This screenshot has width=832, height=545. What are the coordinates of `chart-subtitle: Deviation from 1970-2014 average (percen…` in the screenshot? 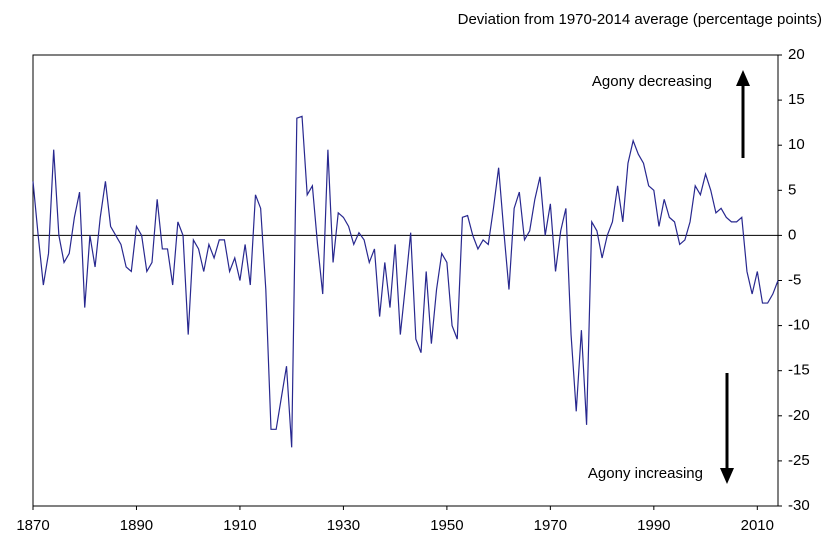 It's located at (640, 19).